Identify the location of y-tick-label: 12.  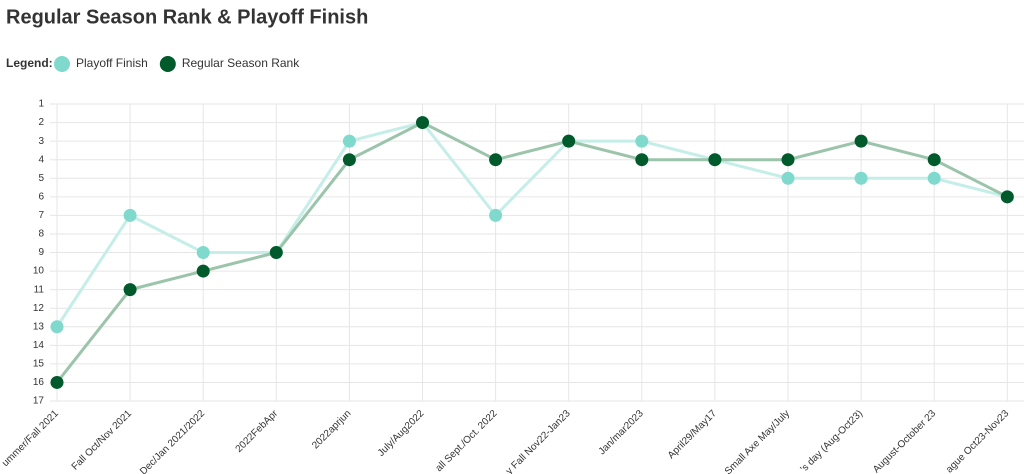
(39, 308).